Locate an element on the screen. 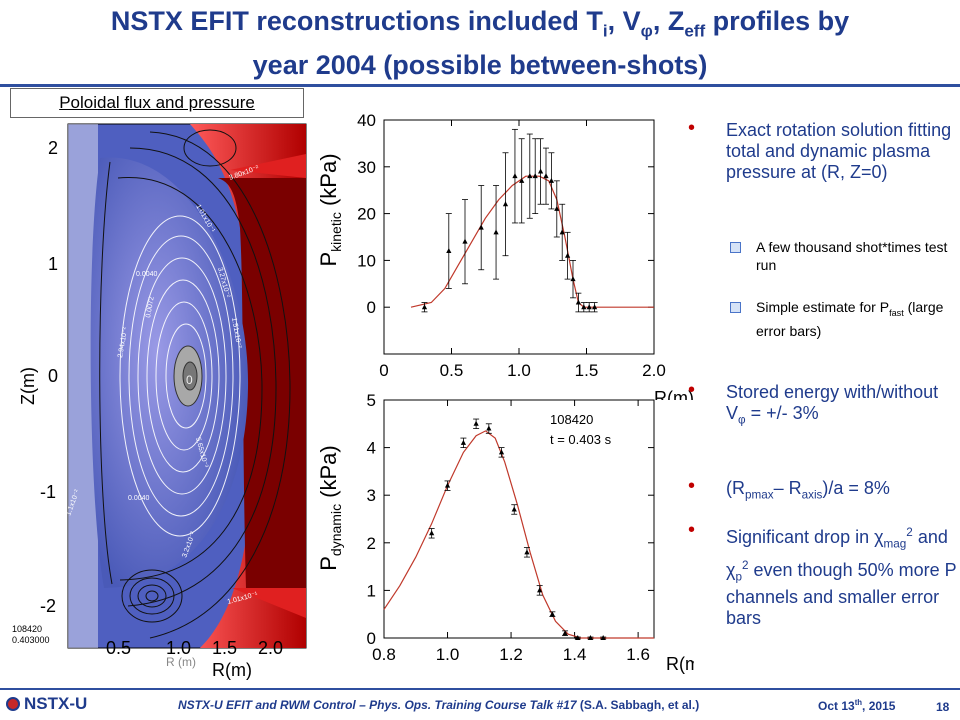 Image resolution: width=960 pixels, height=720 pixels. square-bullet-icon is located at coordinates (735, 247).